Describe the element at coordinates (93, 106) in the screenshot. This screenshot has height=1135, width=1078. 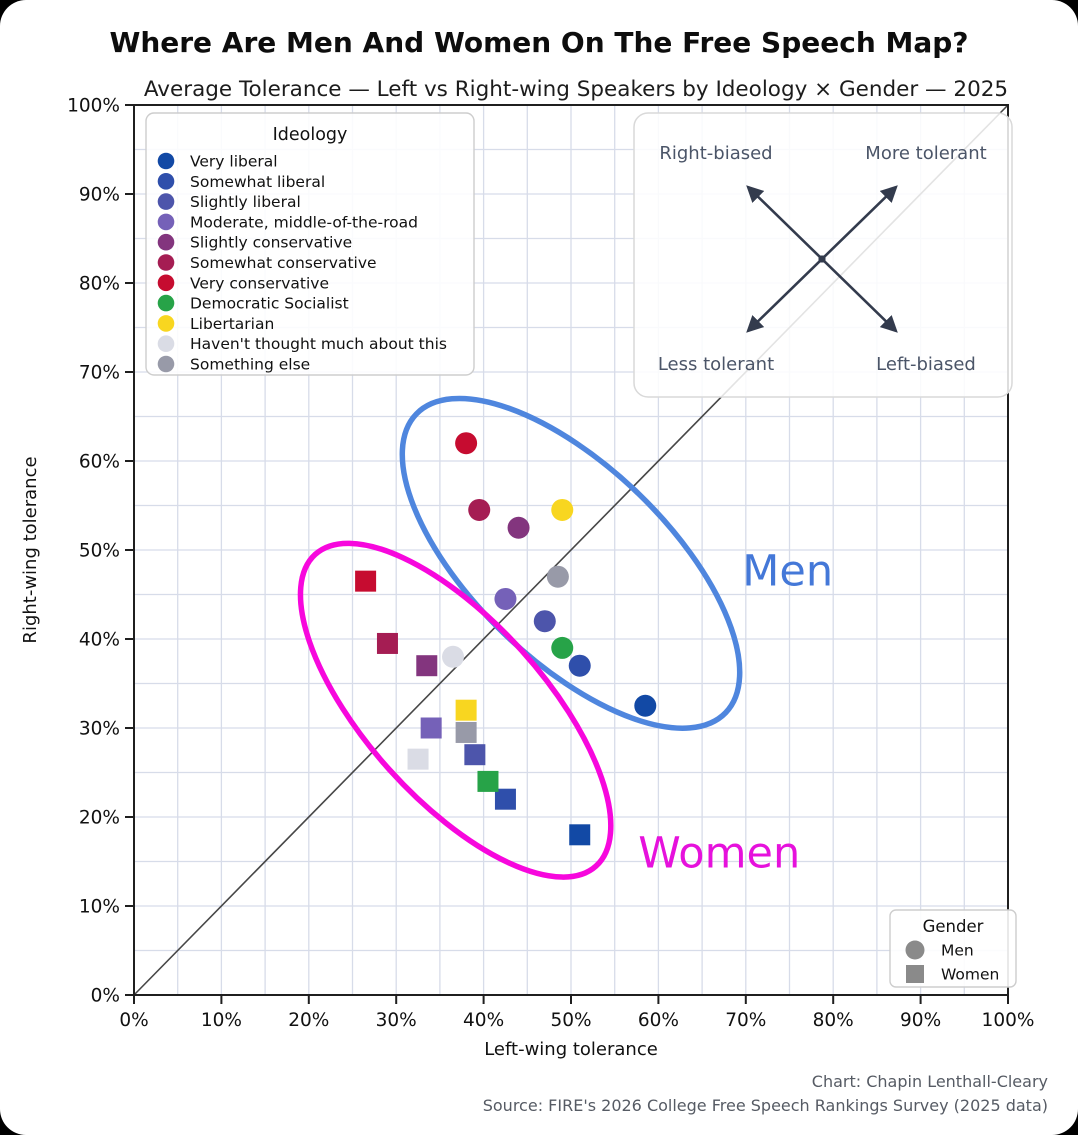
I see `y-tick-label: 100%` at that location.